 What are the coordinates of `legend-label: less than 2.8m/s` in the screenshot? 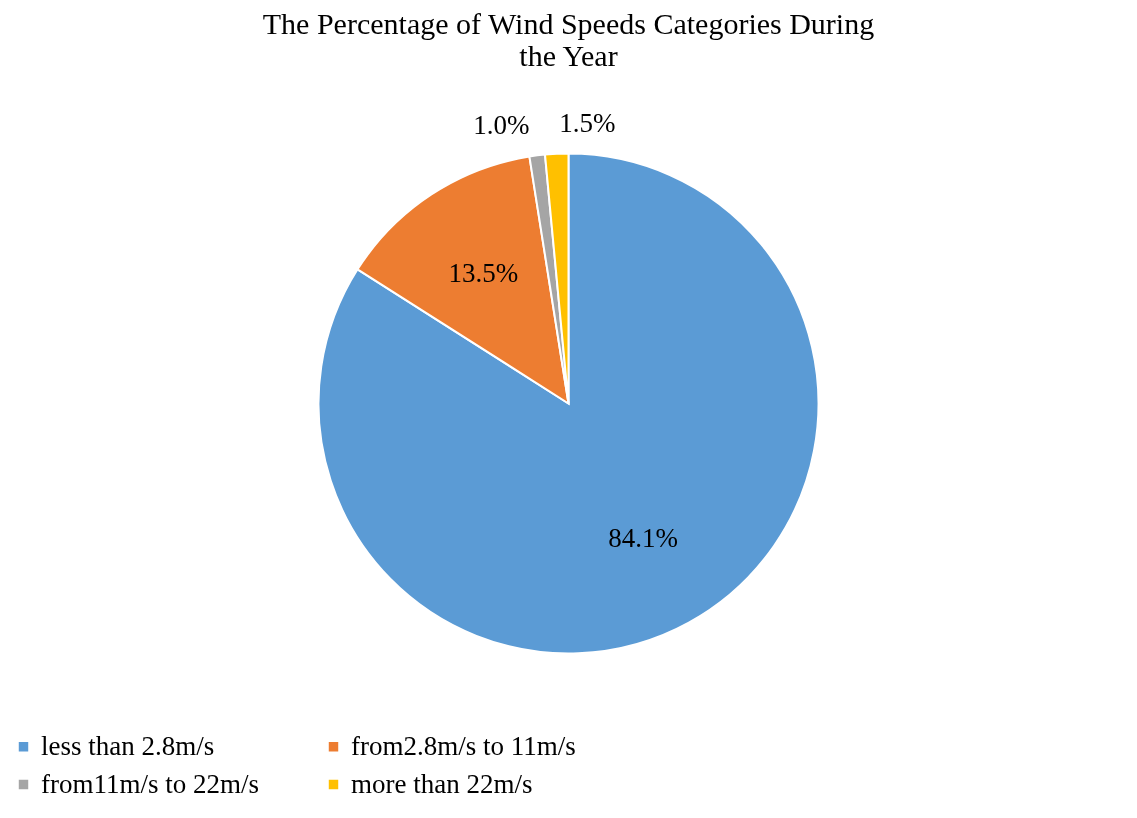 It's located at (128, 745).